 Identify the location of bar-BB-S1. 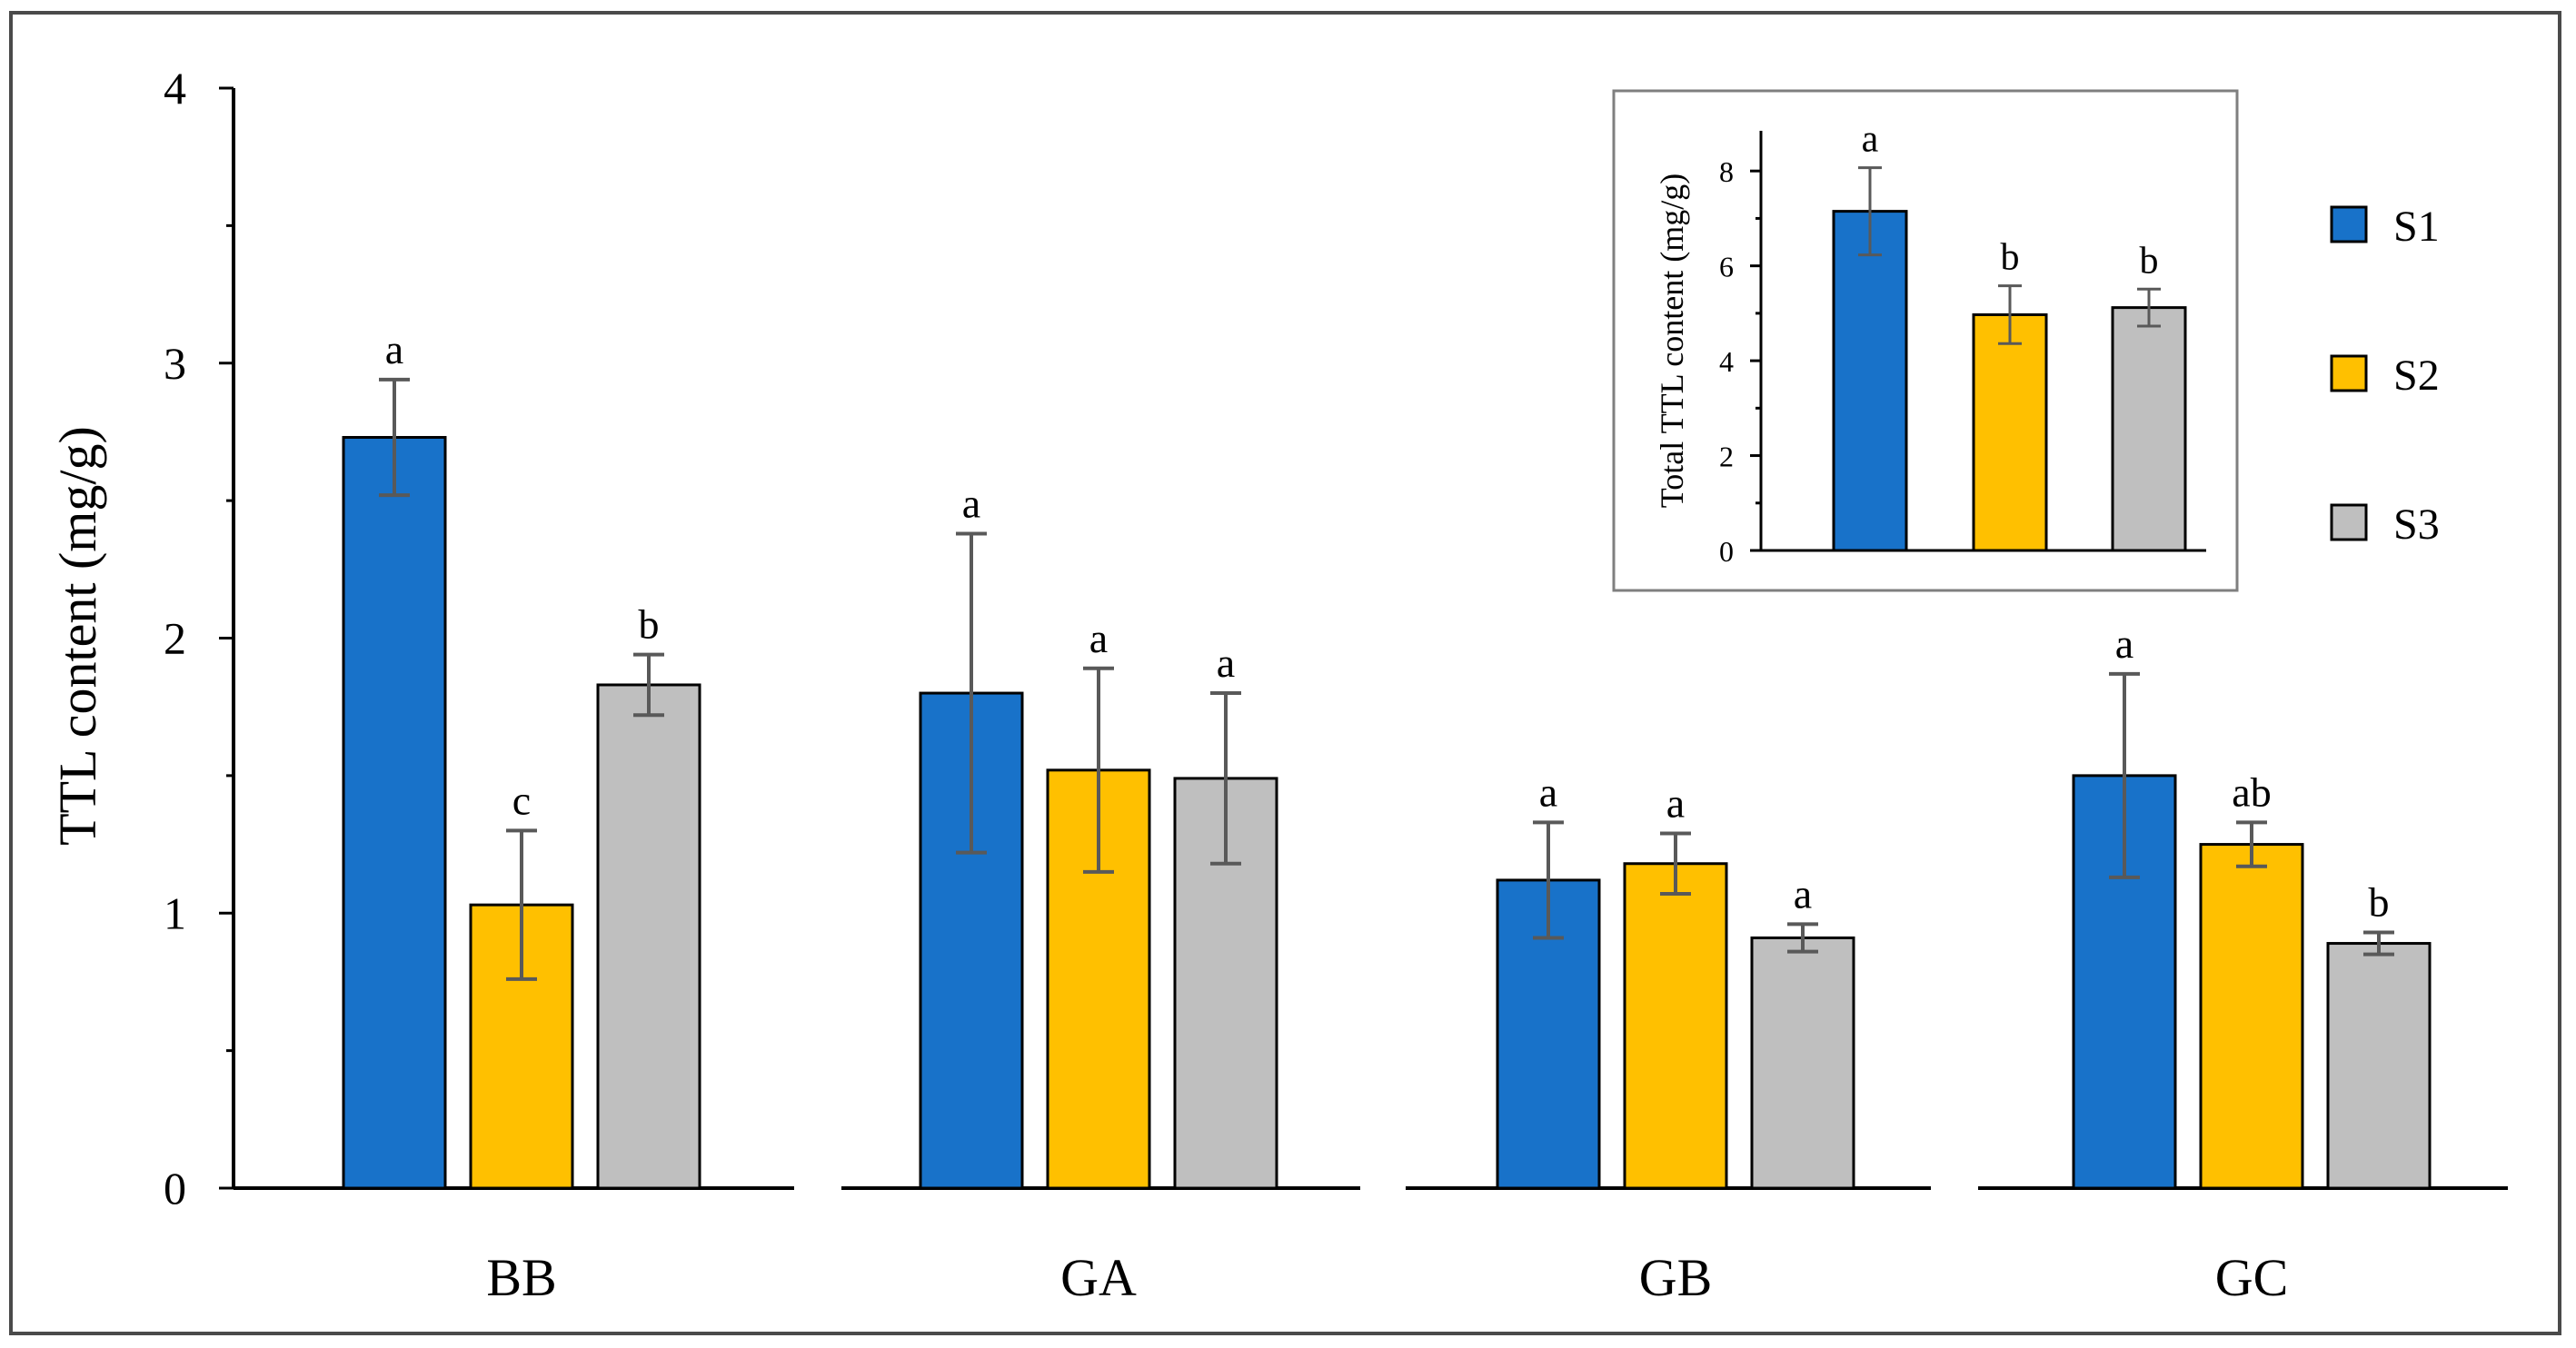
(394, 812).